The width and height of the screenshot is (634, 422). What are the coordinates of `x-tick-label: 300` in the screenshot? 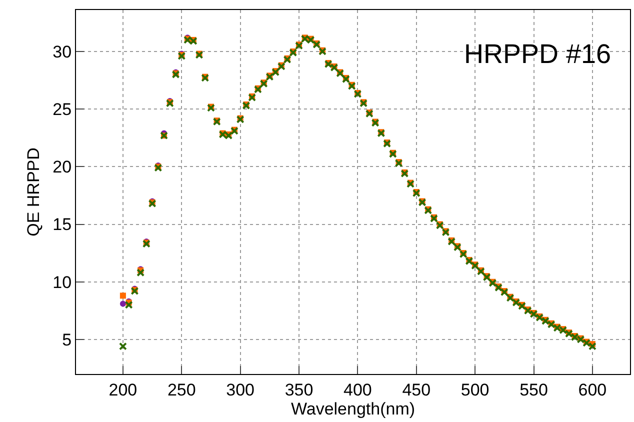 It's located at (240, 390).